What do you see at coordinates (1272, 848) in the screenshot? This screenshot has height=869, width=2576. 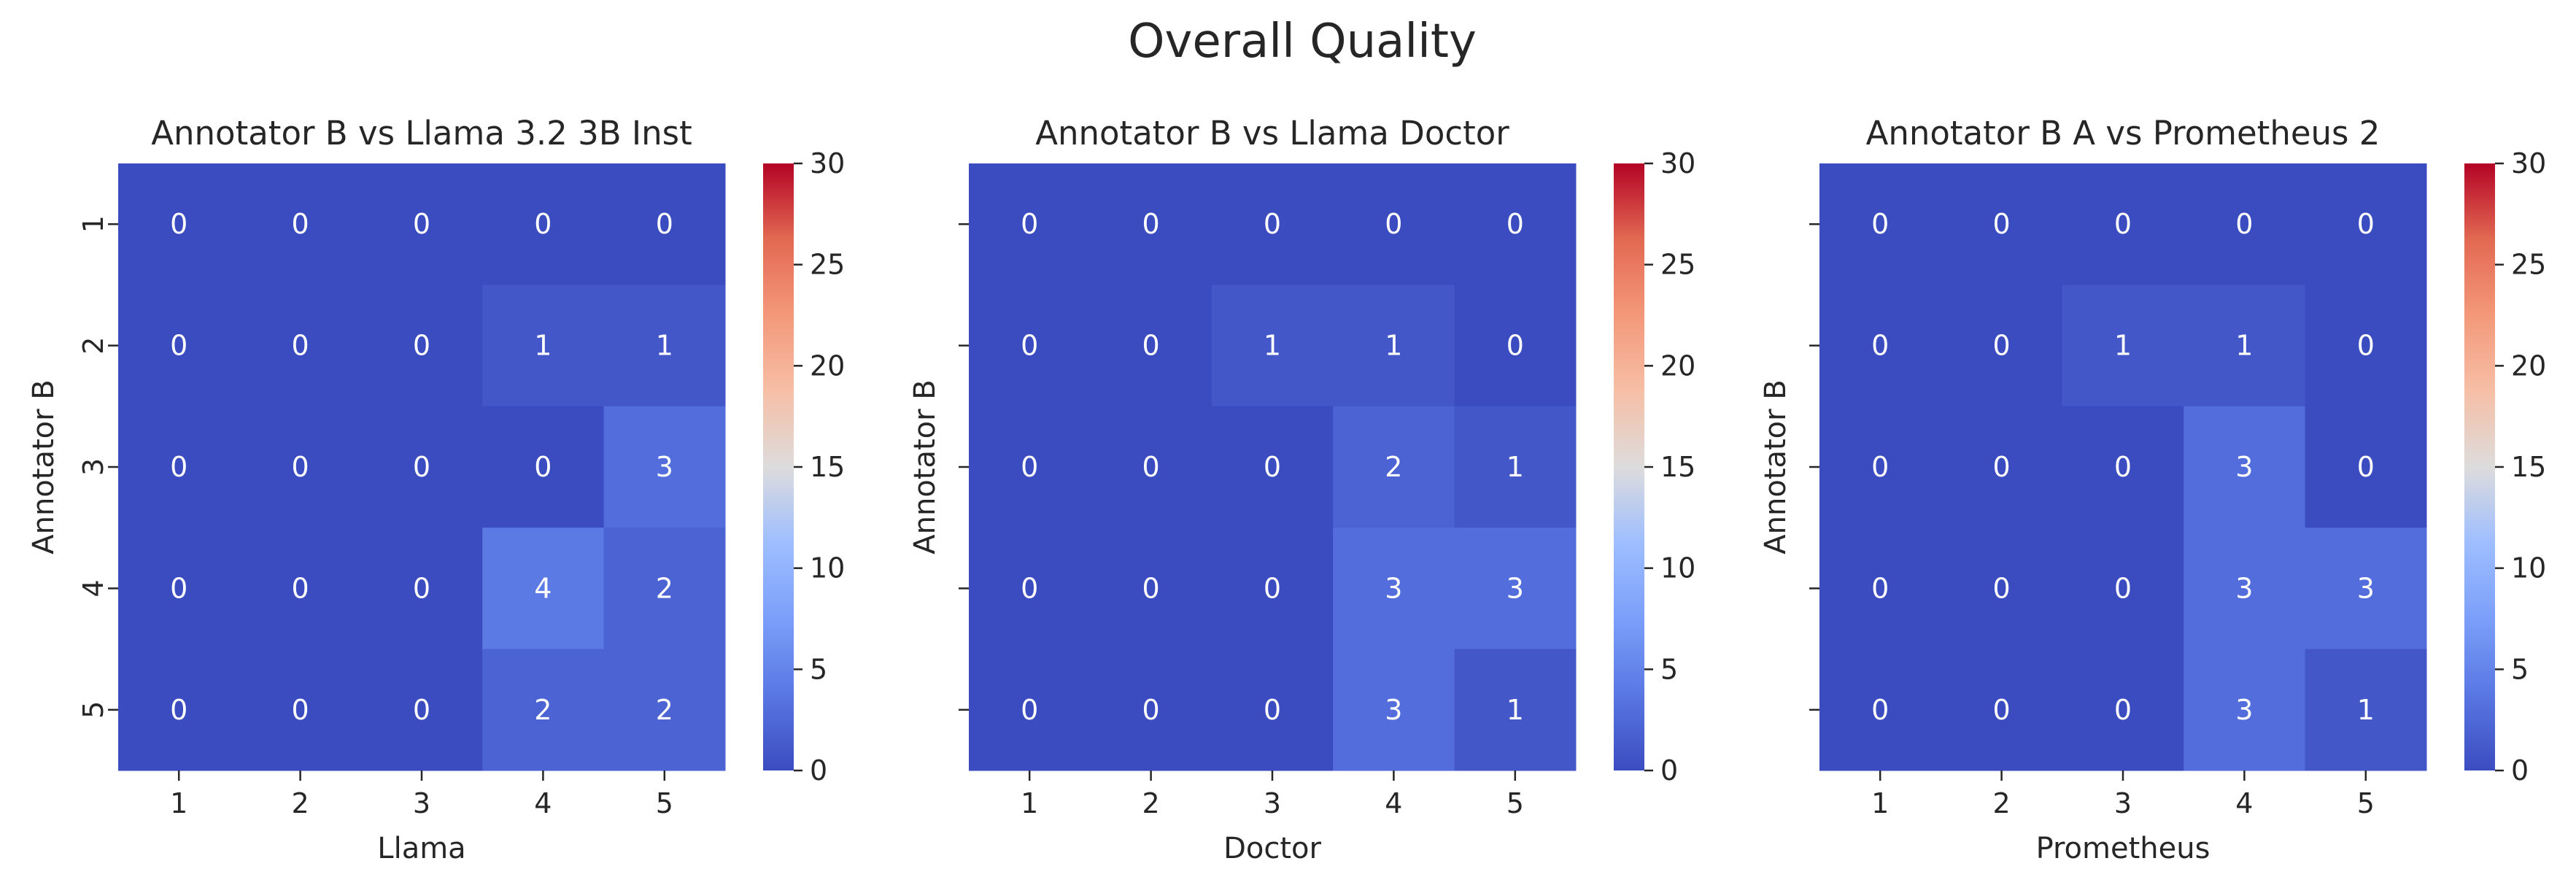 I see `x-axis-label: Doctor` at bounding box center [1272, 848].